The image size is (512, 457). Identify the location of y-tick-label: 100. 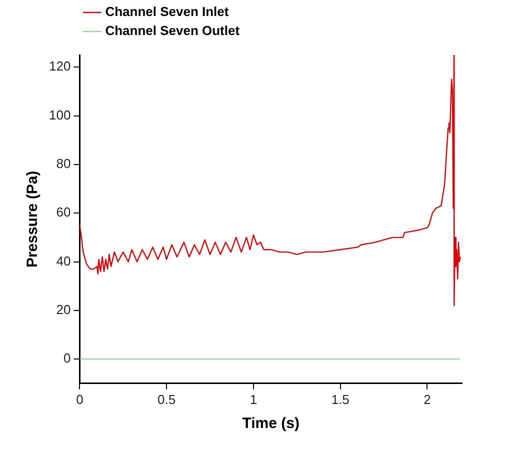
(59, 114).